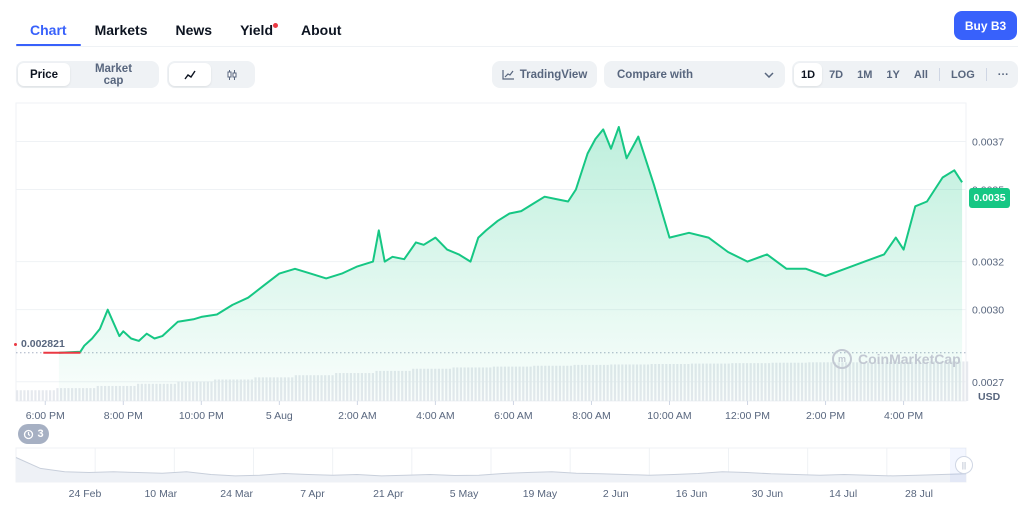 This screenshot has height=519, width=1024. Describe the element at coordinates (616, 494) in the screenshot. I see `navigator-tick-label: 2 Jun` at that location.